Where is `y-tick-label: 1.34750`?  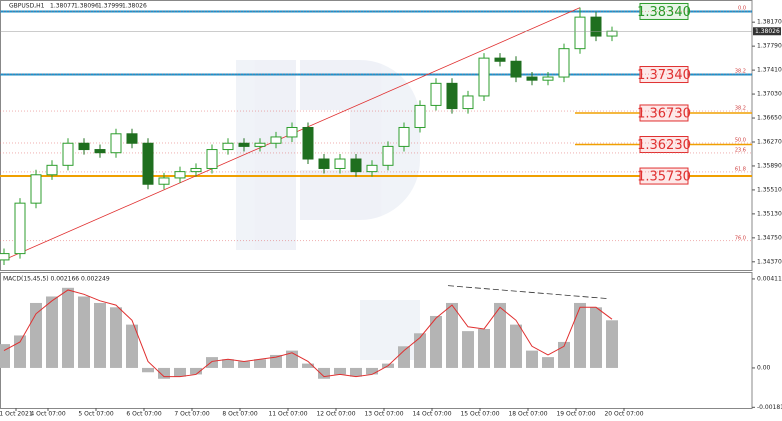 y-tick-label: 1.34750 is located at coordinates (769, 237).